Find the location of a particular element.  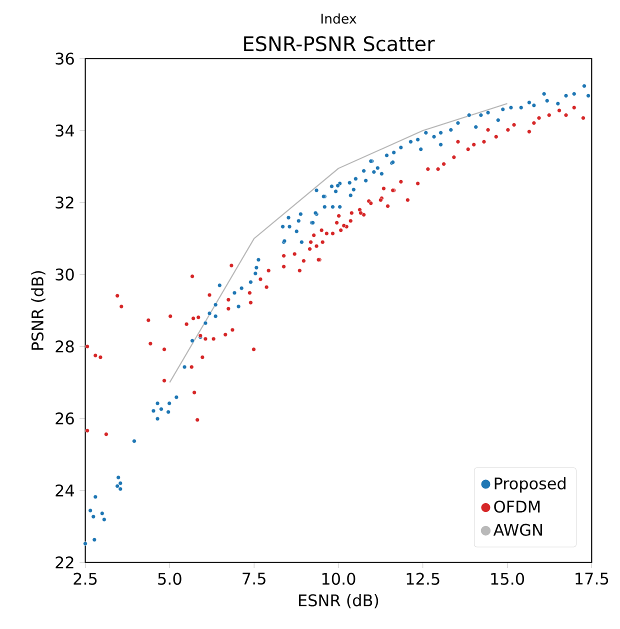

x-tick-label: 5.0 is located at coordinates (170, 578).